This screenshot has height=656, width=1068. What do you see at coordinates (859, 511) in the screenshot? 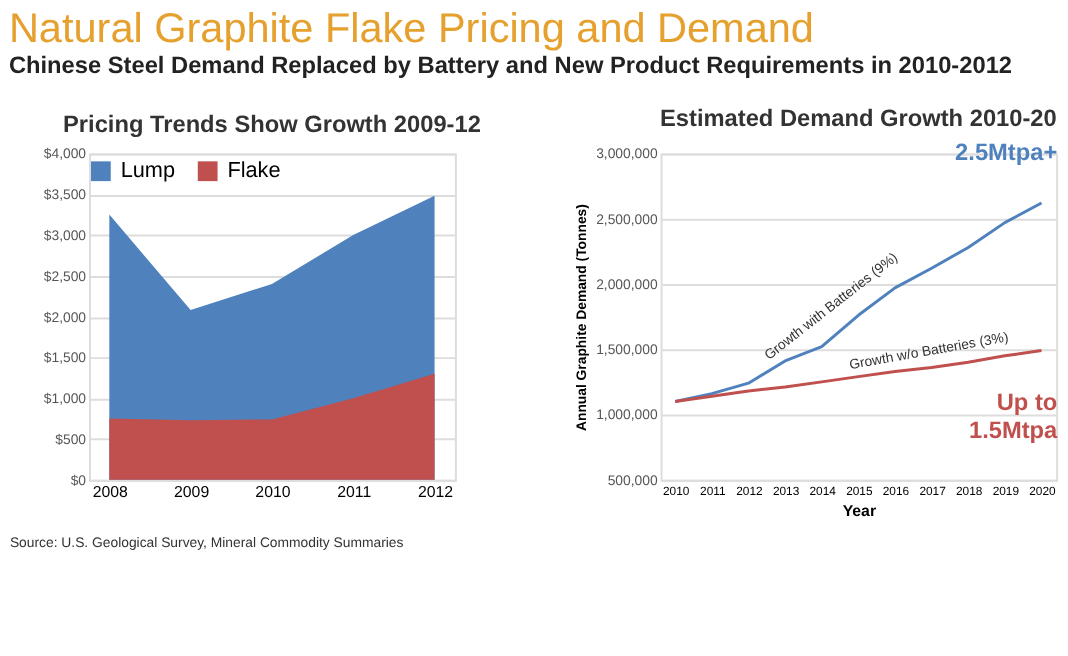
I see `x-axis-title: Year` at bounding box center [859, 511].